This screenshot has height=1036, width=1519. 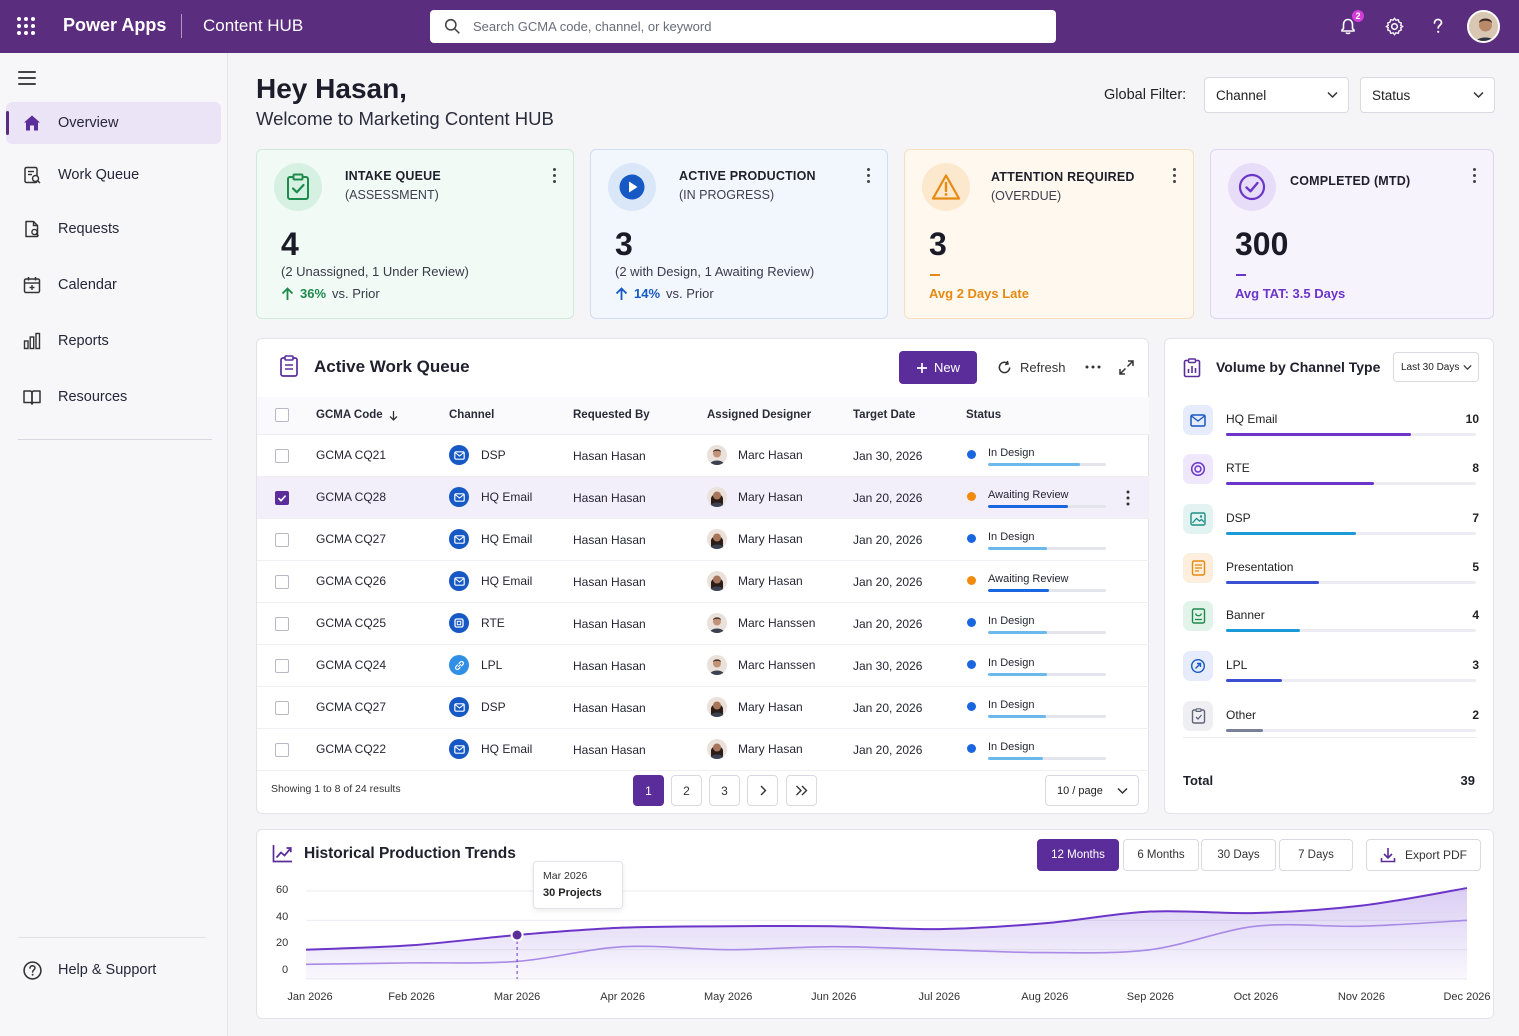 What do you see at coordinates (1241, 275) in the screenshot?
I see `kpi-divider` at bounding box center [1241, 275].